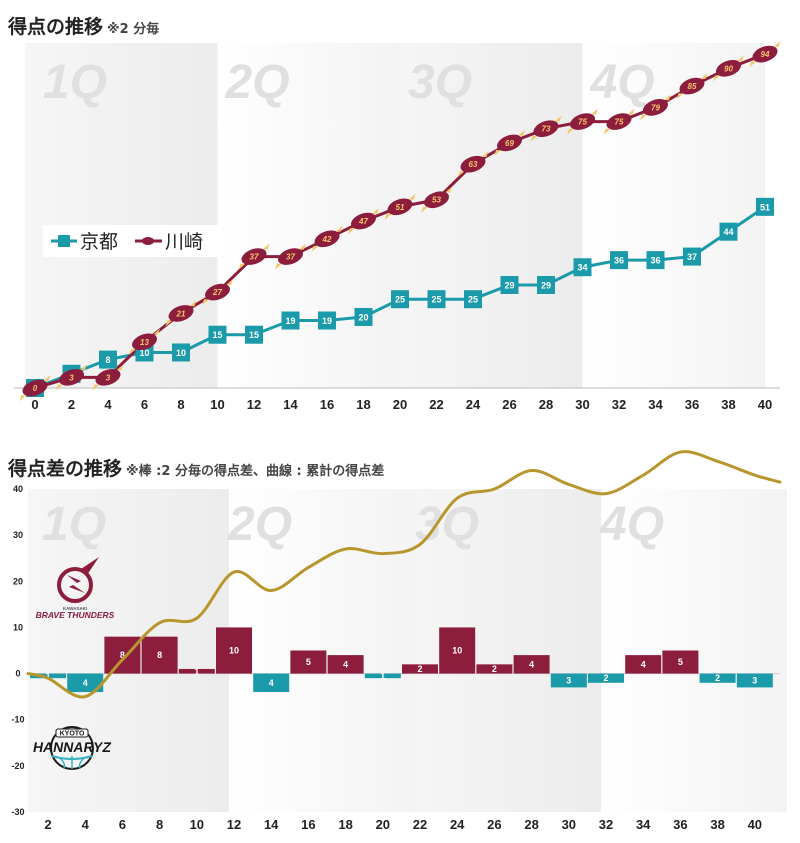 This screenshot has width=800, height=843. Describe the element at coordinates (159, 824) in the screenshot. I see `x-tick-label: 8` at that location.